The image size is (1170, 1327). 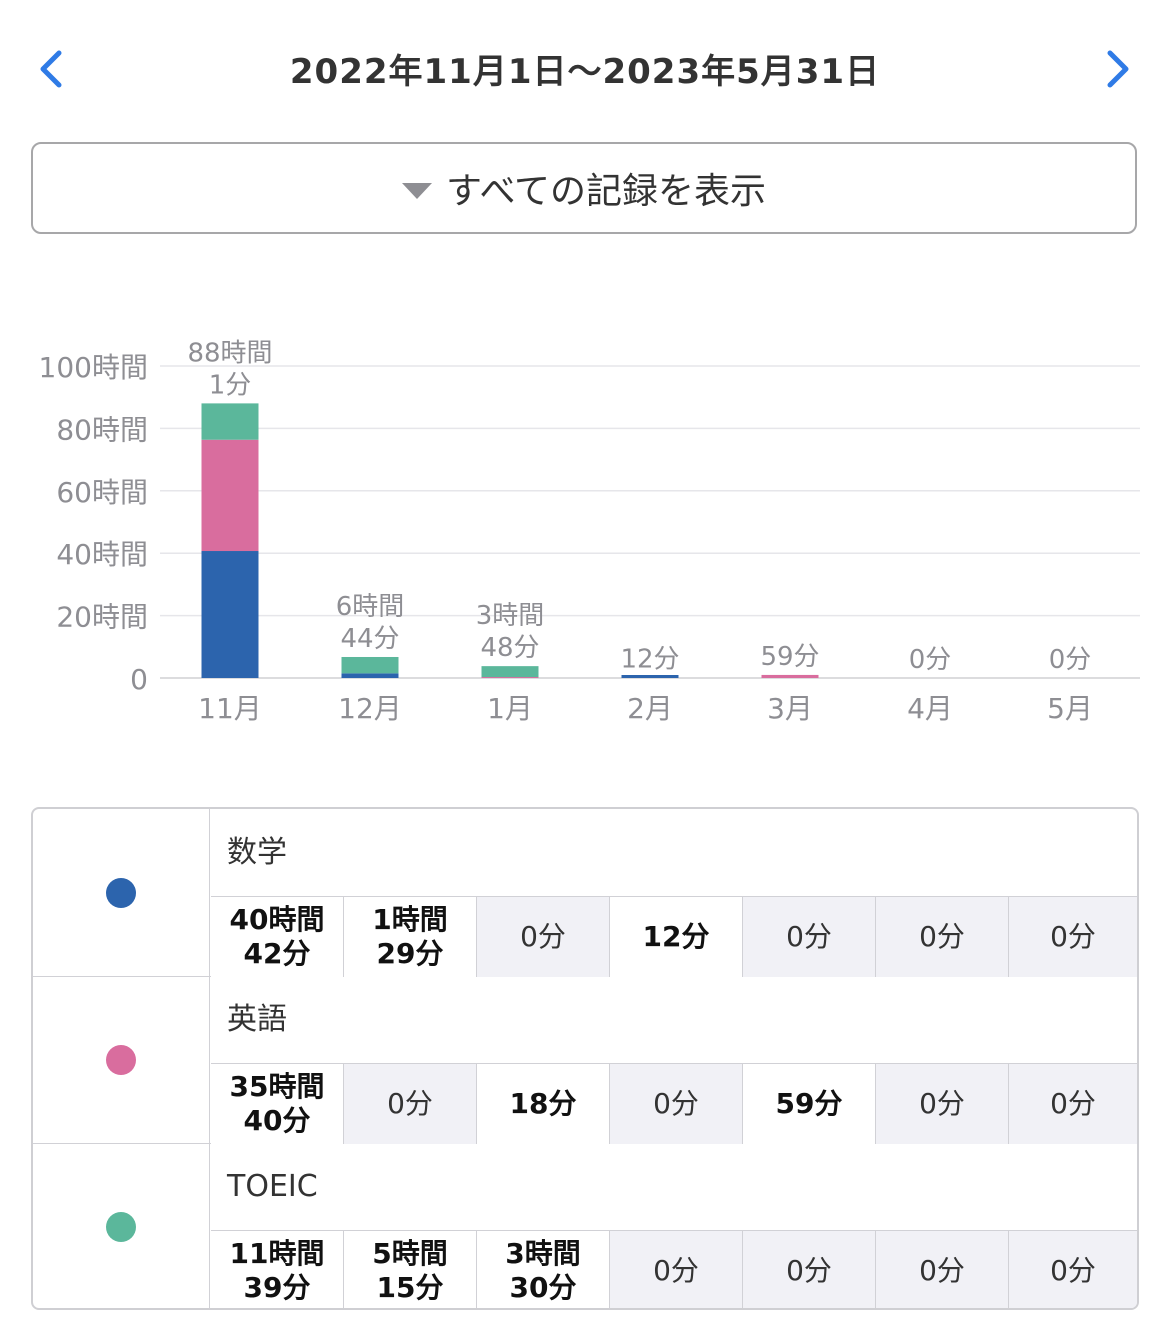 I want to click on x-tick-label: 1月, so click(x=510, y=708).